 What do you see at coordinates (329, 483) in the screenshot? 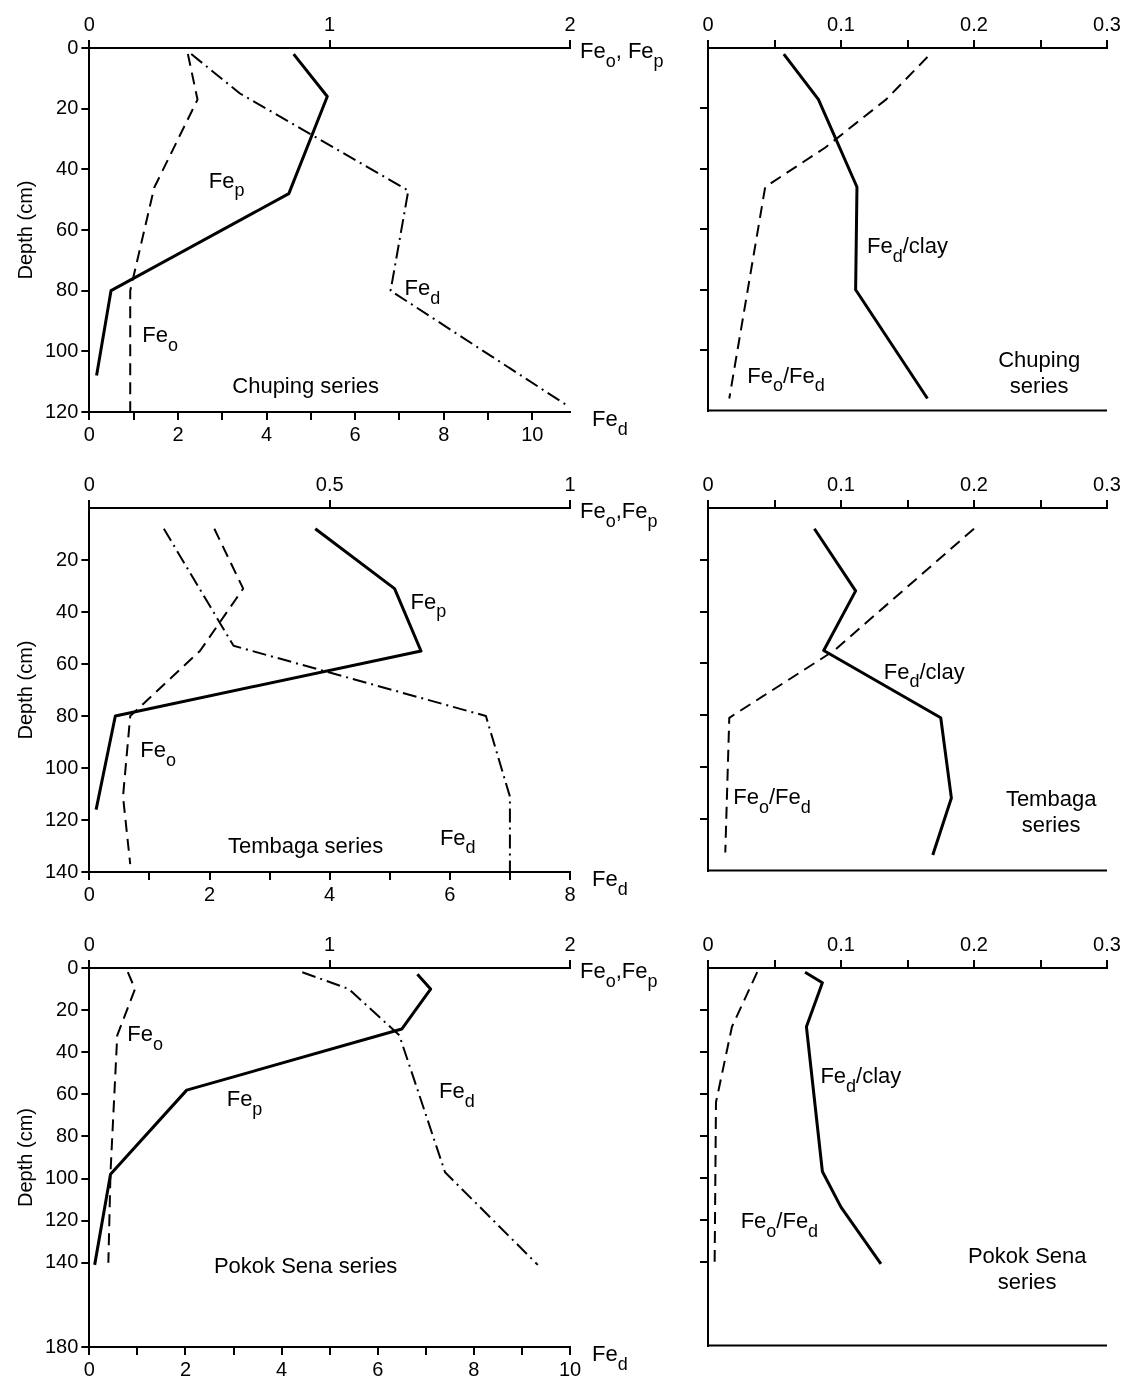
I see `x2-tick-label: 0.5` at bounding box center [329, 483].